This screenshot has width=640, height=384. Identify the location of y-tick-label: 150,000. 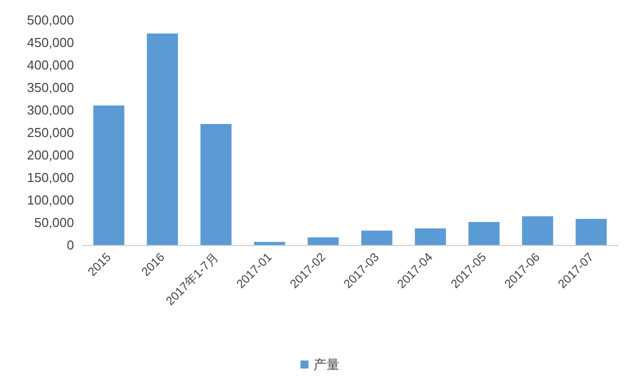
(50, 177).